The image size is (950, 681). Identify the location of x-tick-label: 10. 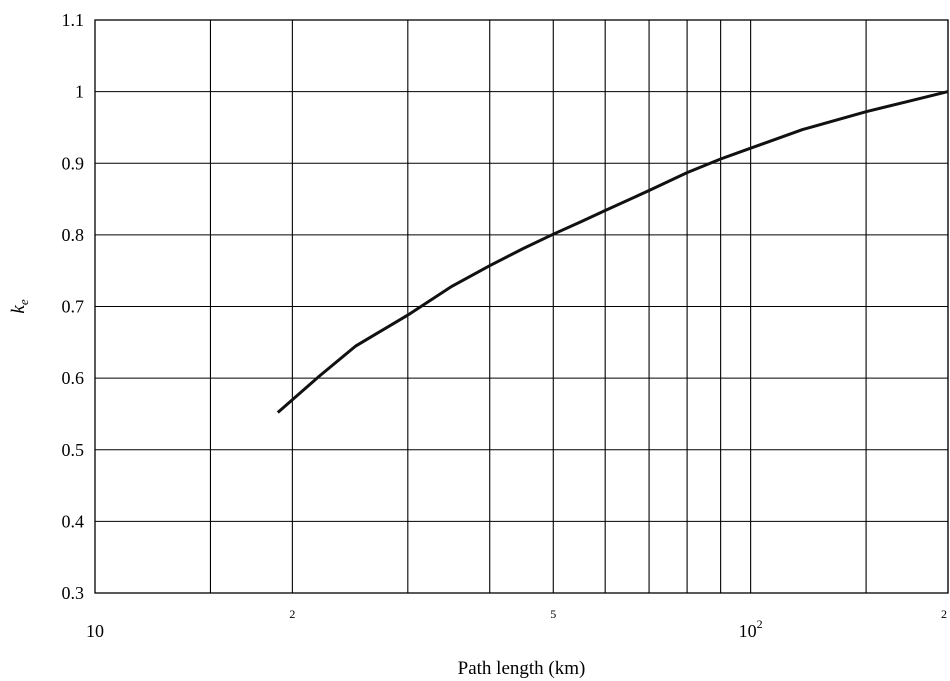
(95, 631).